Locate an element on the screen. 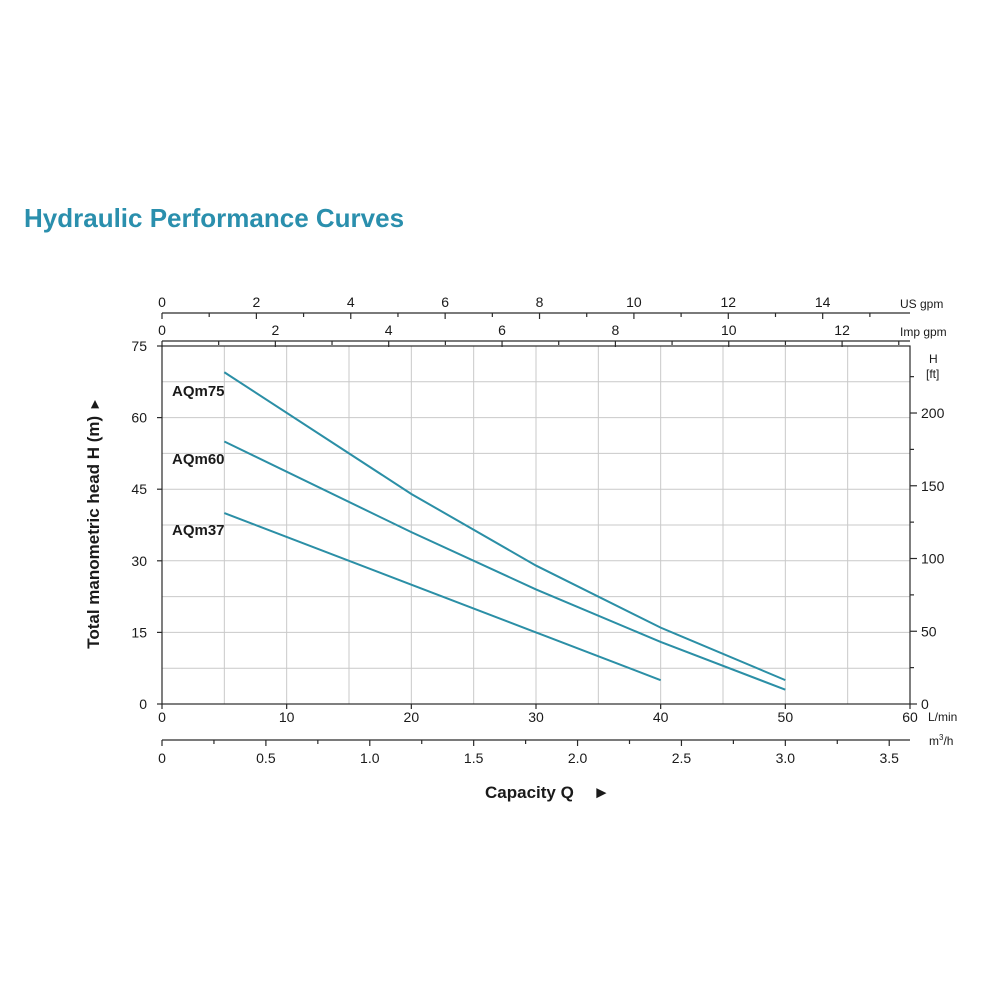  us-gpm-tick-label: 12 is located at coordinates (729, 302).